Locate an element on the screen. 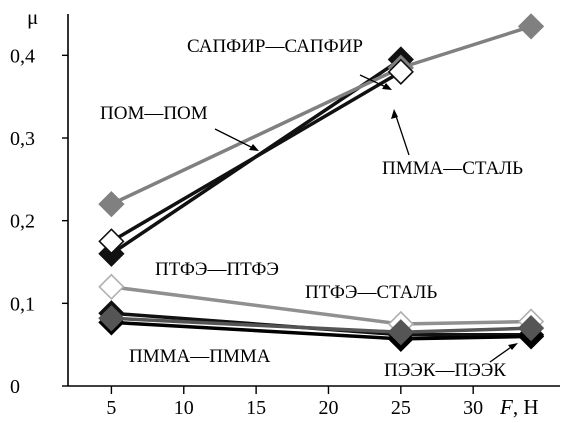  x-axis-label: F, Н is located at coordinates (519, 407).